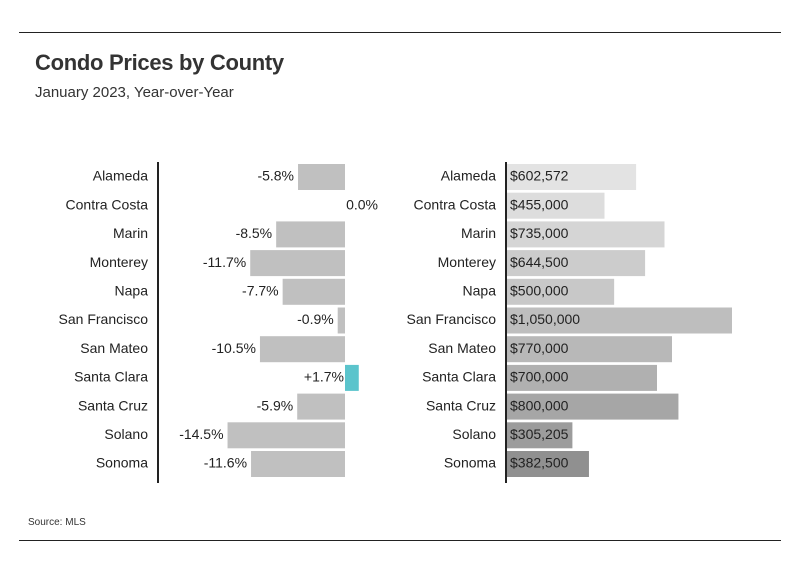 The height and width of the screenshot is (575, 801). I want to click on price-value-label: $500,000, so click(539, 291).